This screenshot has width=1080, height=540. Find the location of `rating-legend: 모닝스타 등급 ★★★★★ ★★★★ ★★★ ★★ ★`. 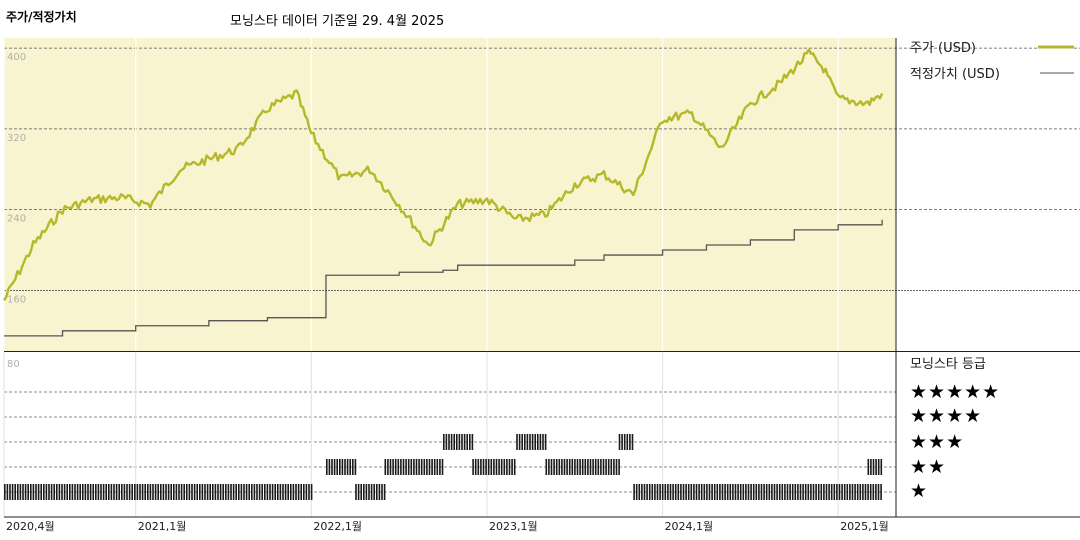

rating-legend: 모닝스타 등급 ★★★★★ ★★★★ ★★★ ★★ ★ is located at coordinates (955, 429).